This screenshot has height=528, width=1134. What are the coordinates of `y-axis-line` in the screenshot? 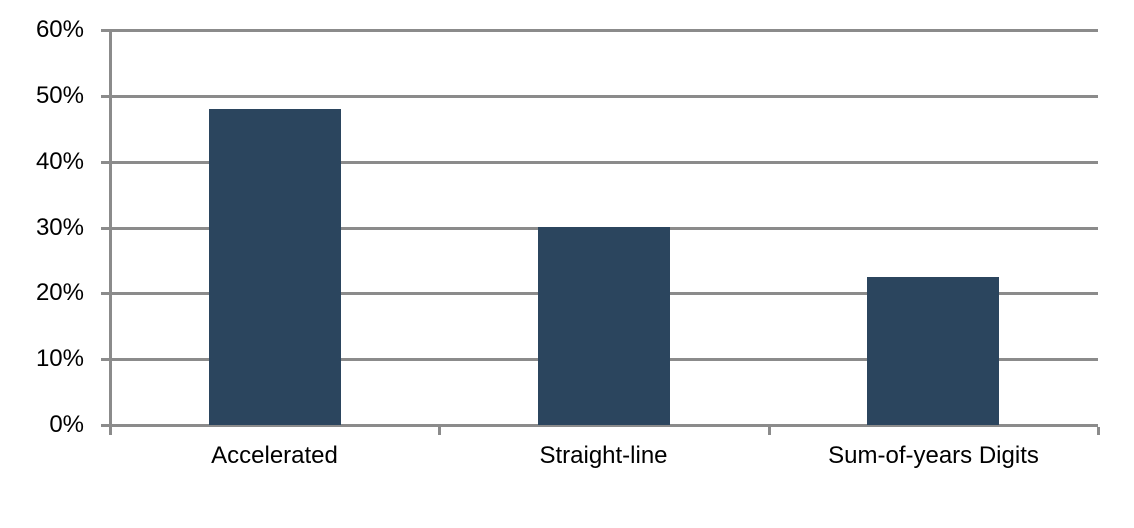 It's located at (110, 228).